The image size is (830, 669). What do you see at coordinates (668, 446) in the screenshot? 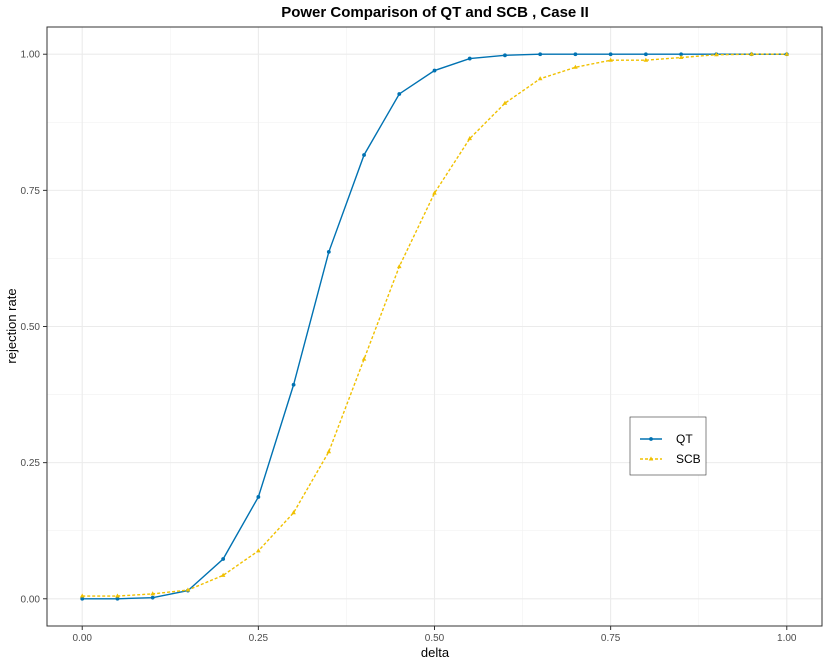
I see `legend-box` at bounding box center [668, 446].